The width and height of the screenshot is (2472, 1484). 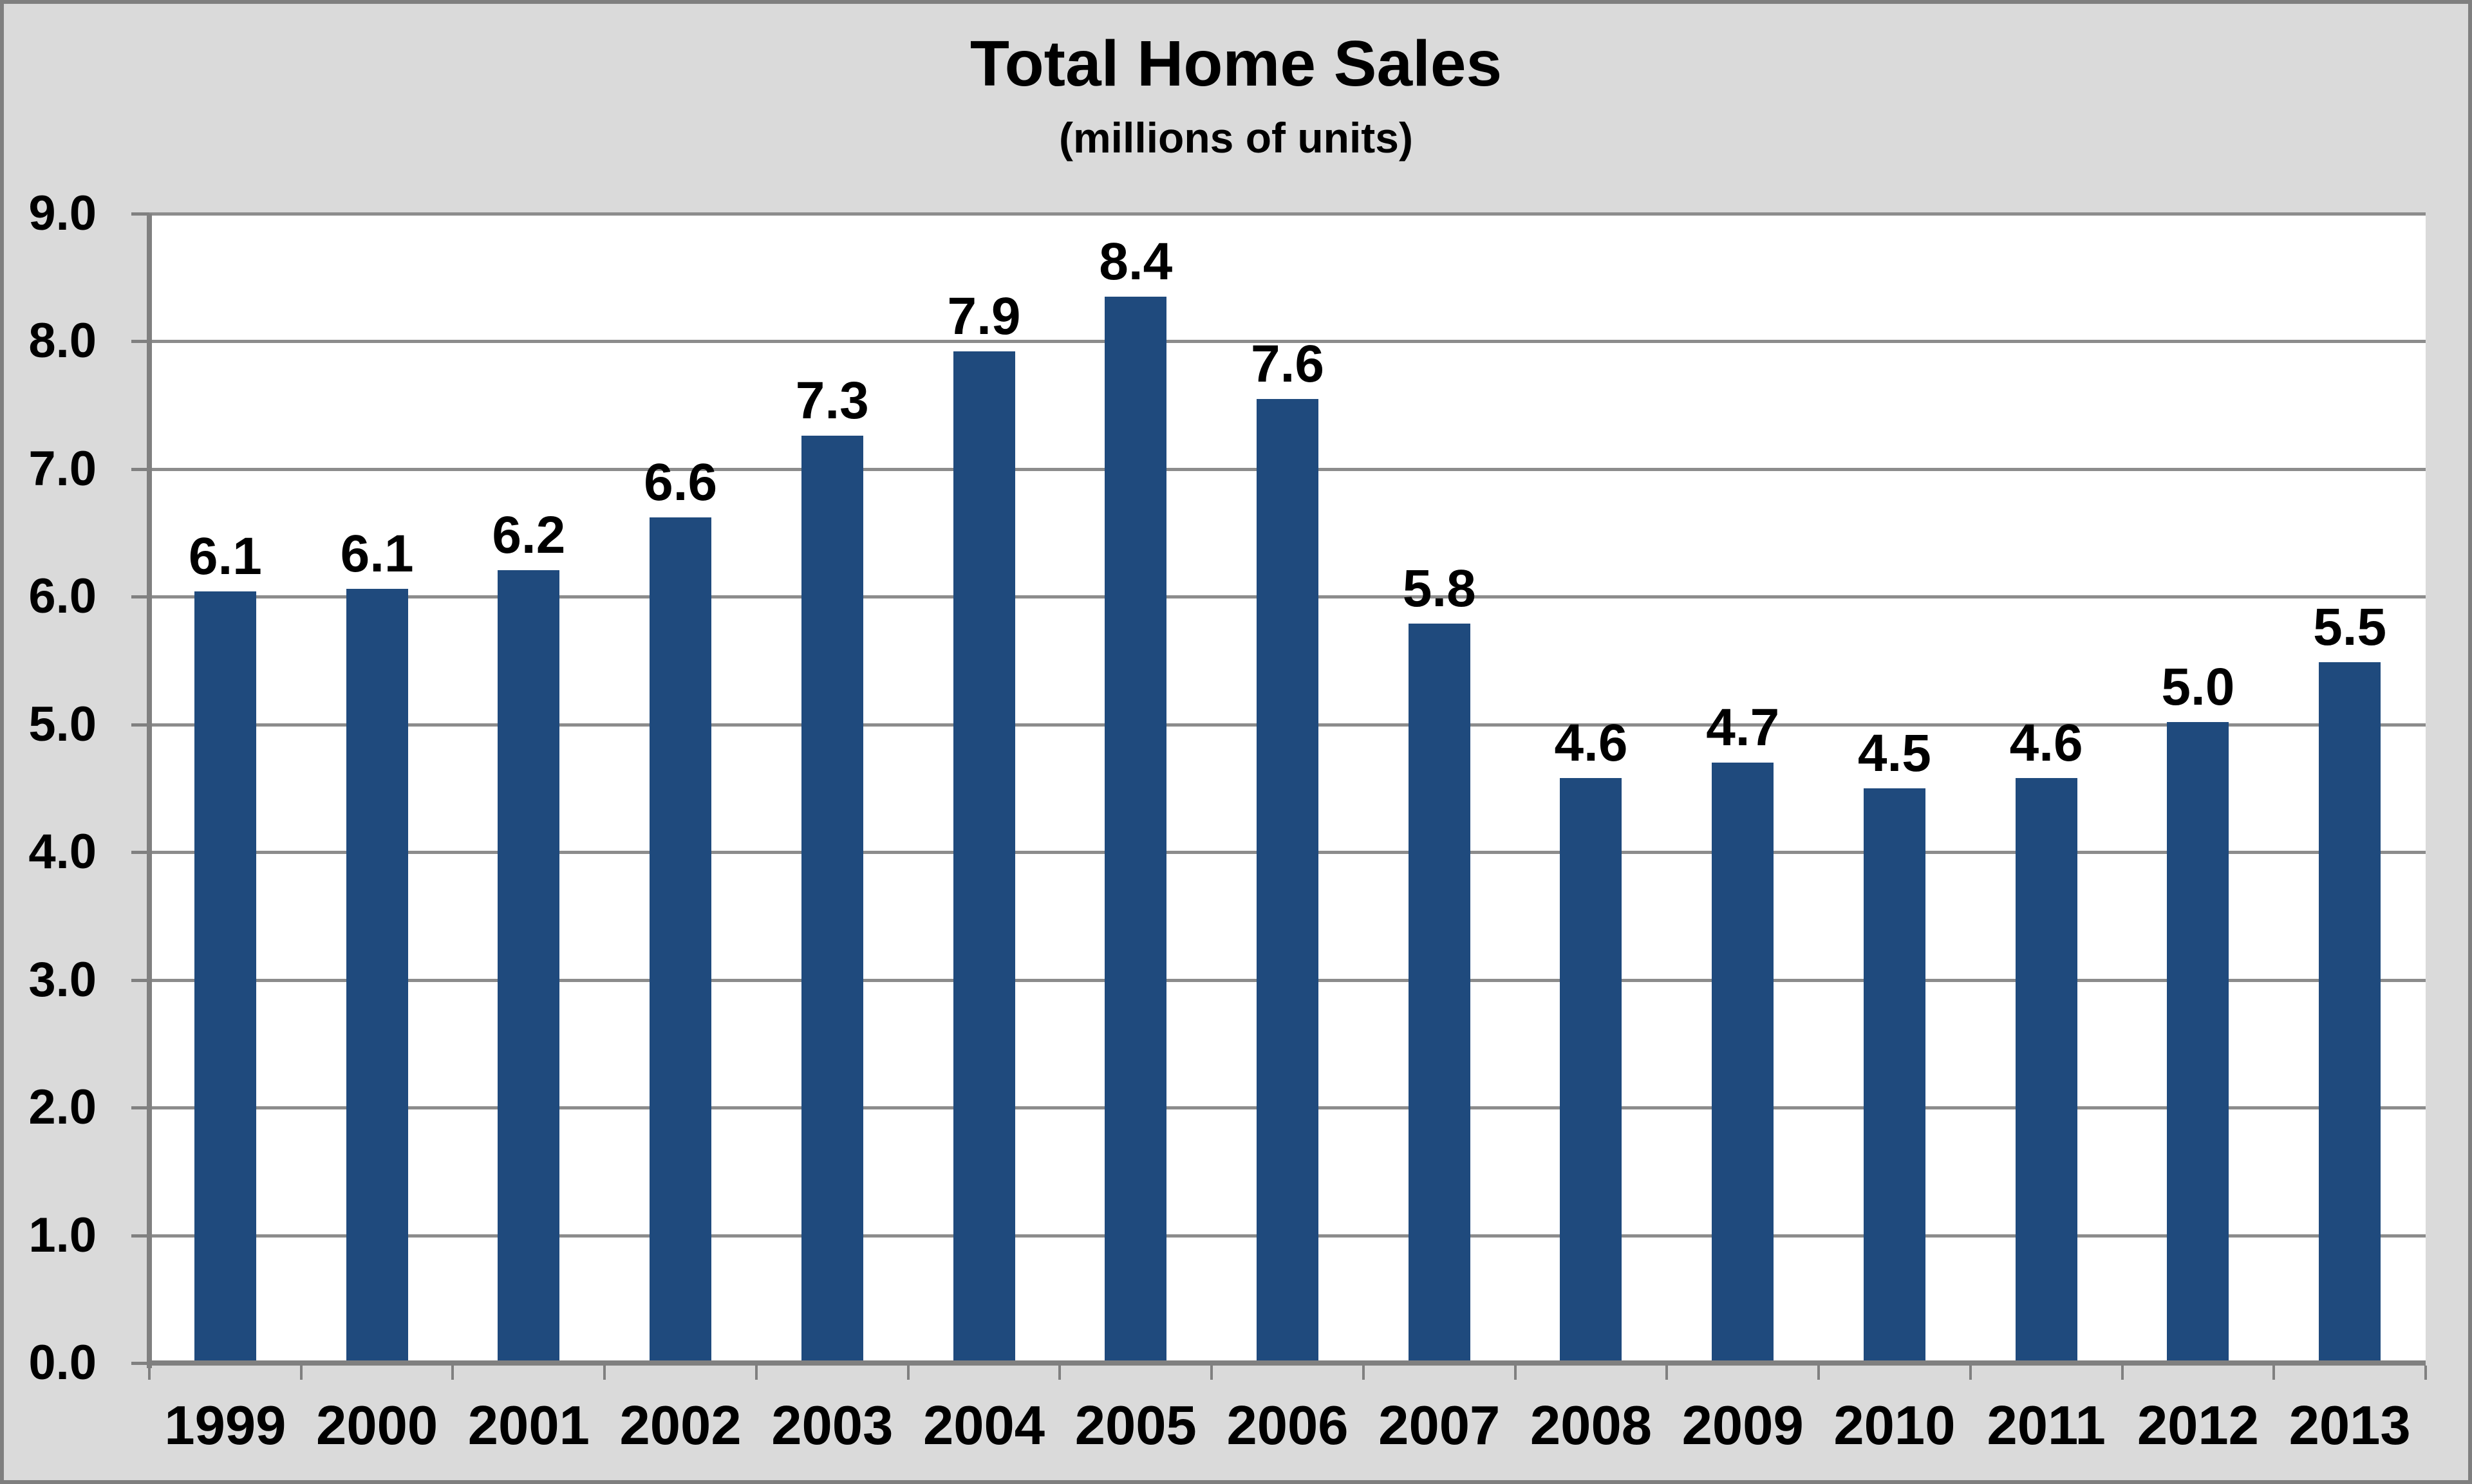 What do you see at coordinates (1287, 363) in the screenshot?
I see `bar-value-label: 7.6` at bounding box center [1287, 363].